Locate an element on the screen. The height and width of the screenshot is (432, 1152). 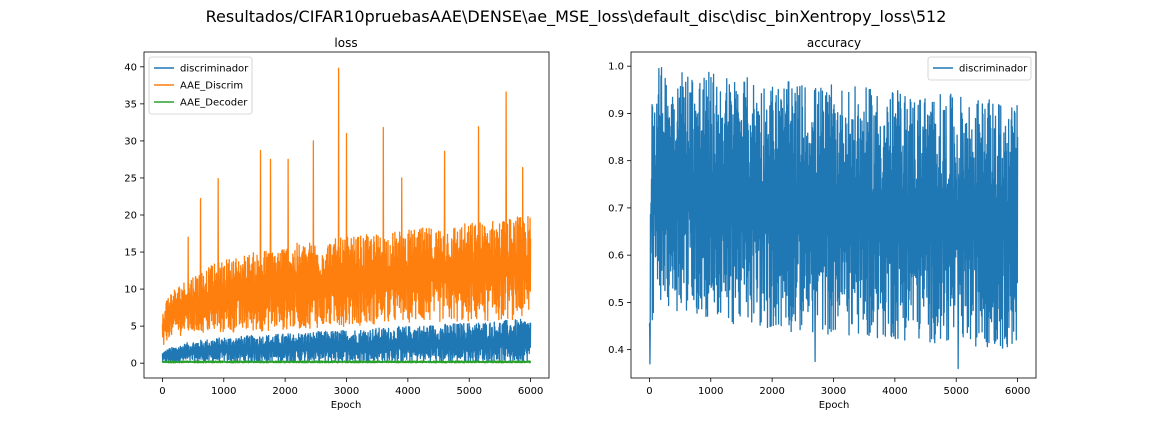
series-line-discriminador is located at coordinates (346, 341).